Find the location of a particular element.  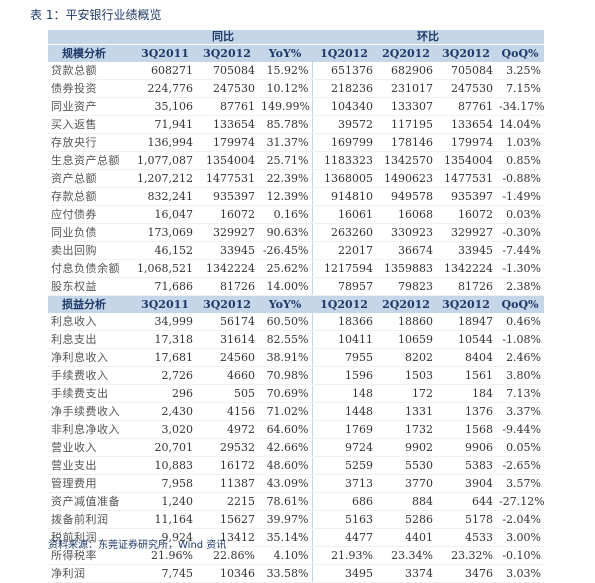

row-label: 卖出回购 is located at coordinates (91, 250).